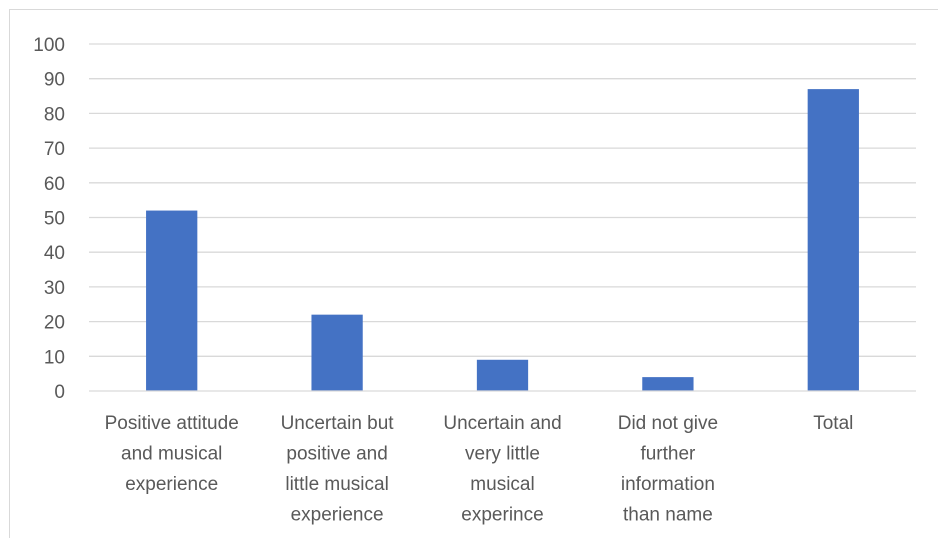 This screenshot has height=539, width=939. What do you see at coordinates (54, 80) in the screenshot?
I see `y-tick-label: 90` at bounding box center [54, 80].